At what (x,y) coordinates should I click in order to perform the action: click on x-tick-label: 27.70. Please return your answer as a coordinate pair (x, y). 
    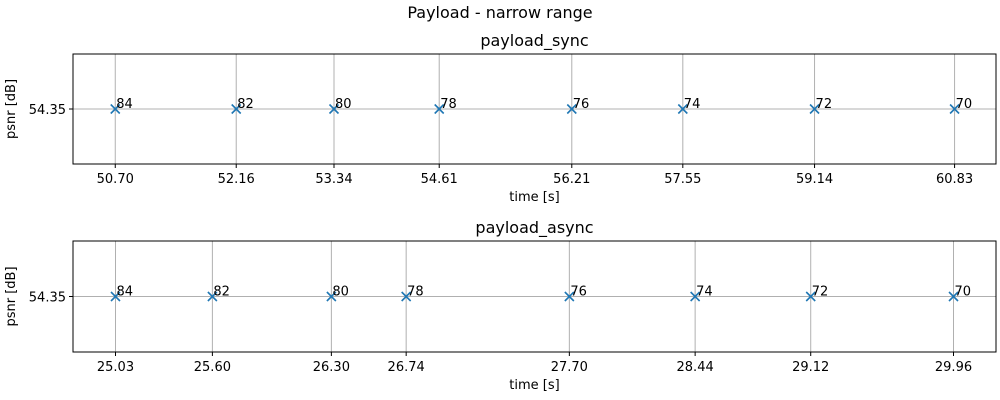
    Looking at the image, I should click on (569, 367).